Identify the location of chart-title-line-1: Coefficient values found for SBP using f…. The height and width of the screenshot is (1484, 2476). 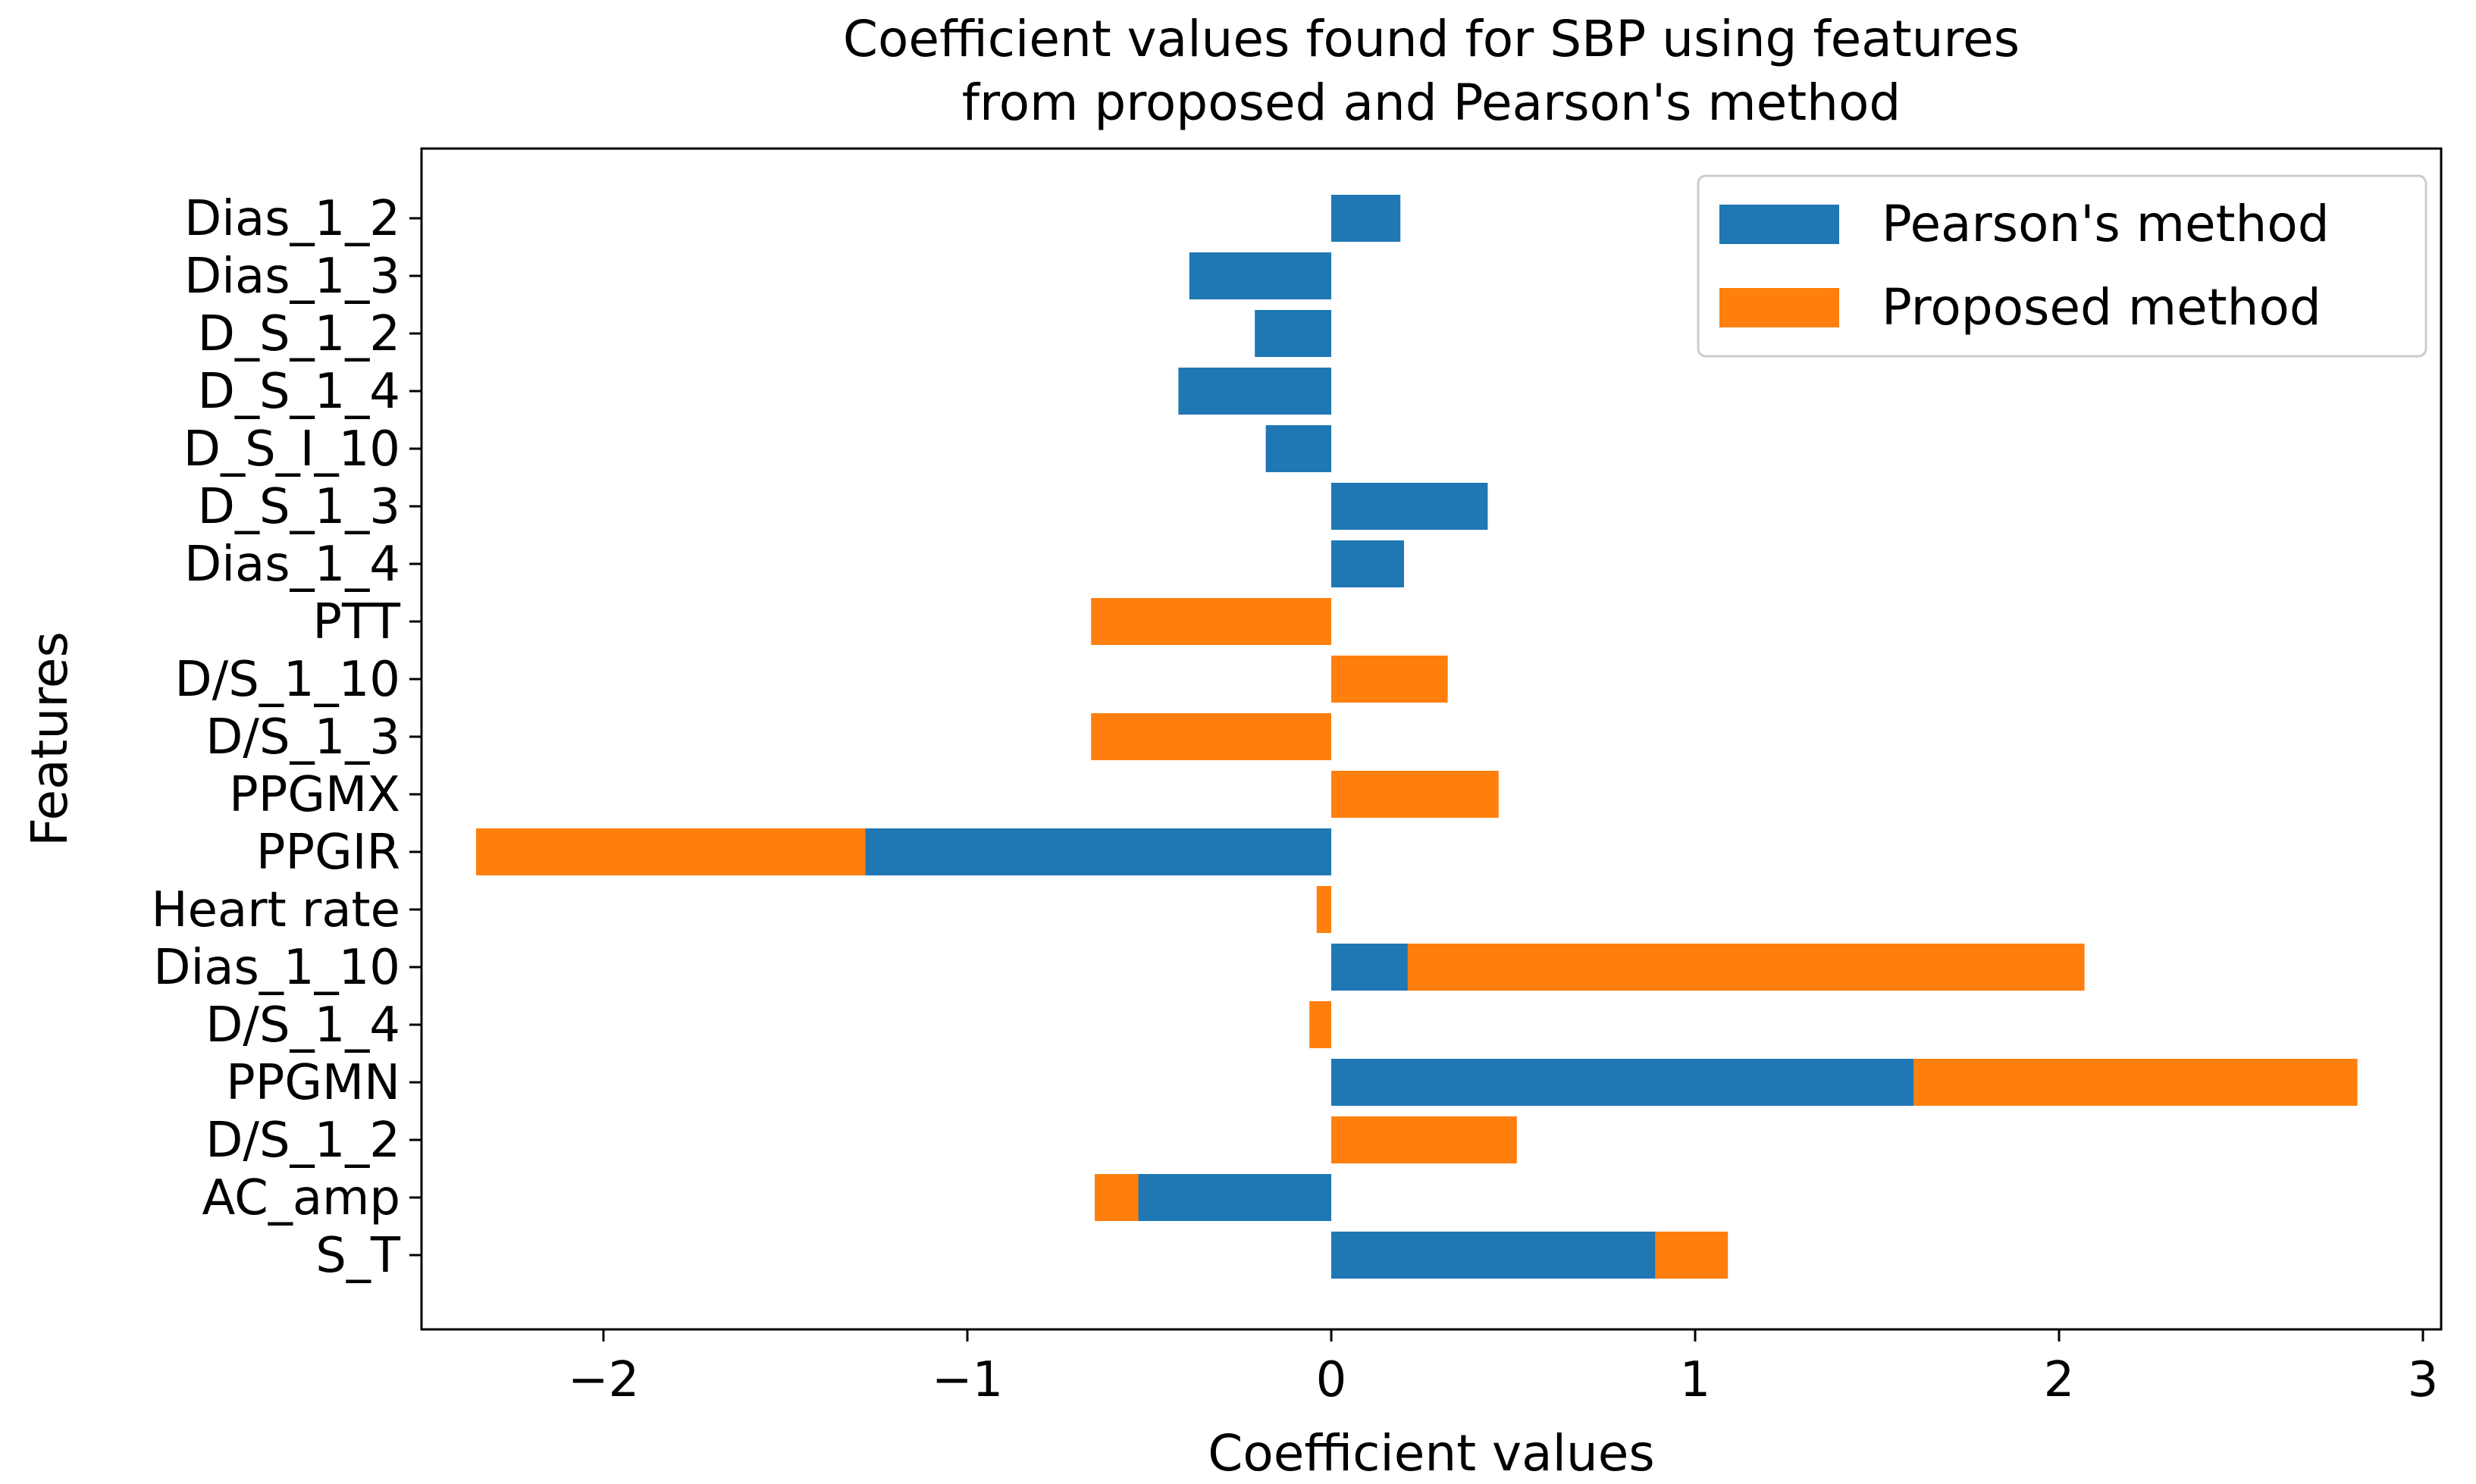
(1431, 39).